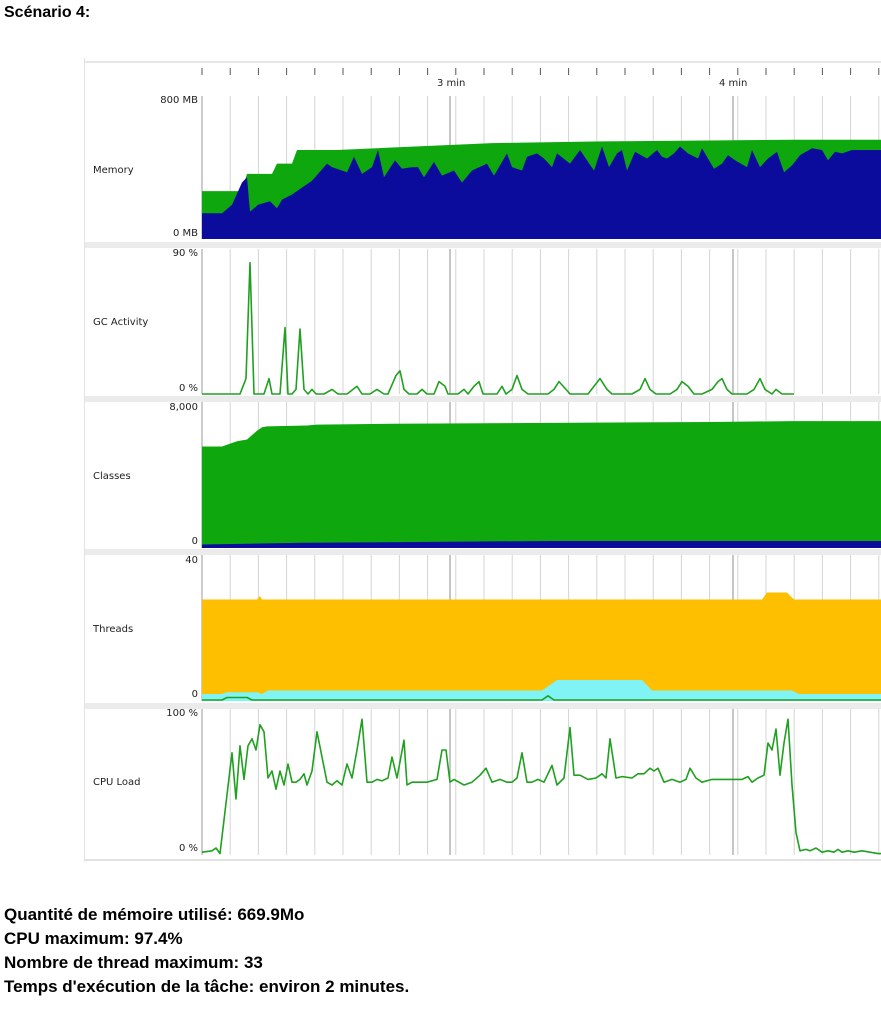 This screenshot has width=881, height=1022. Describe the element at coordinates (93, 938) in the screenshot. I see `summary-cpu-line: CPU maximum: 97.4%` at that location.